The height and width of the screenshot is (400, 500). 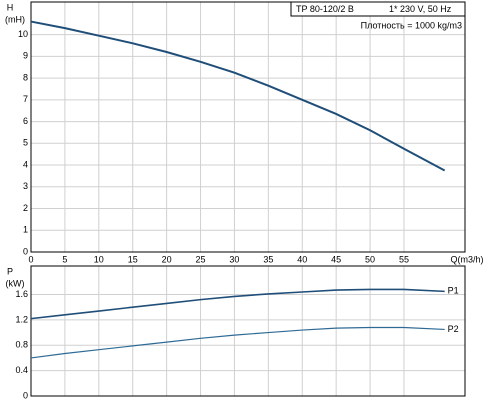 What do you see at coordinates (404, 259) in the screenshot?
I see `x-tick-label: 55` at bounding box center [404, 259].